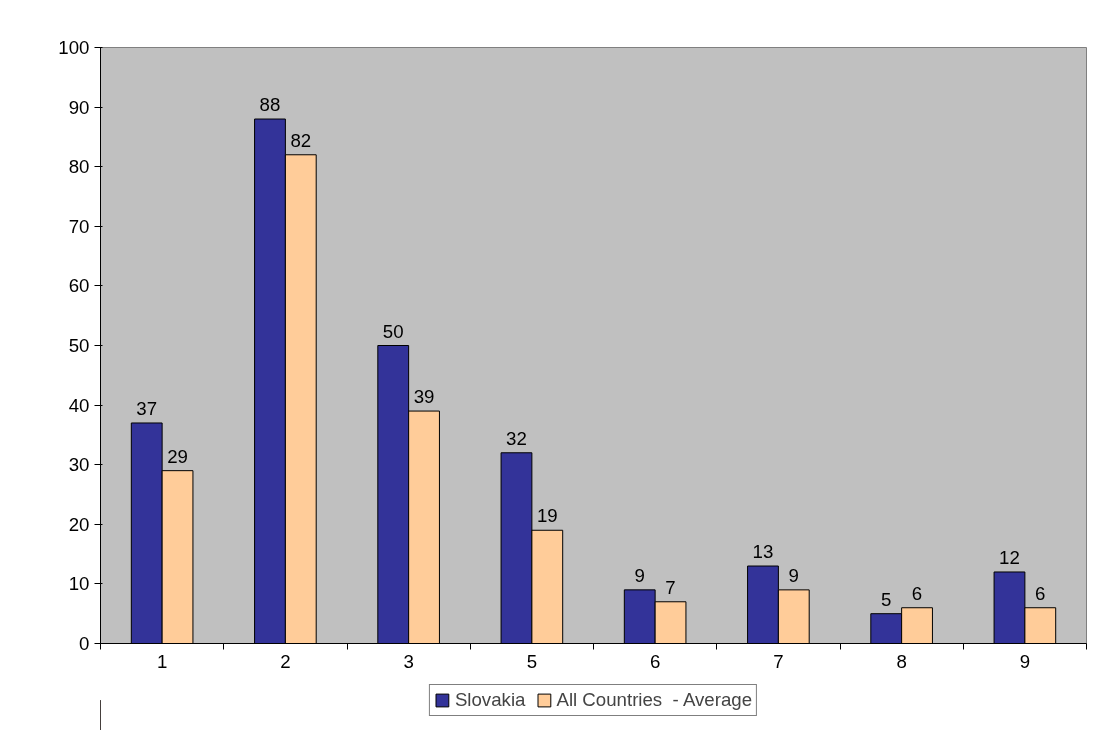 This screenshot has width=1104, height=737. Describe the element at coordinates (84, 643) in the screenshot. I see `y-tick-label: 0` at that location.